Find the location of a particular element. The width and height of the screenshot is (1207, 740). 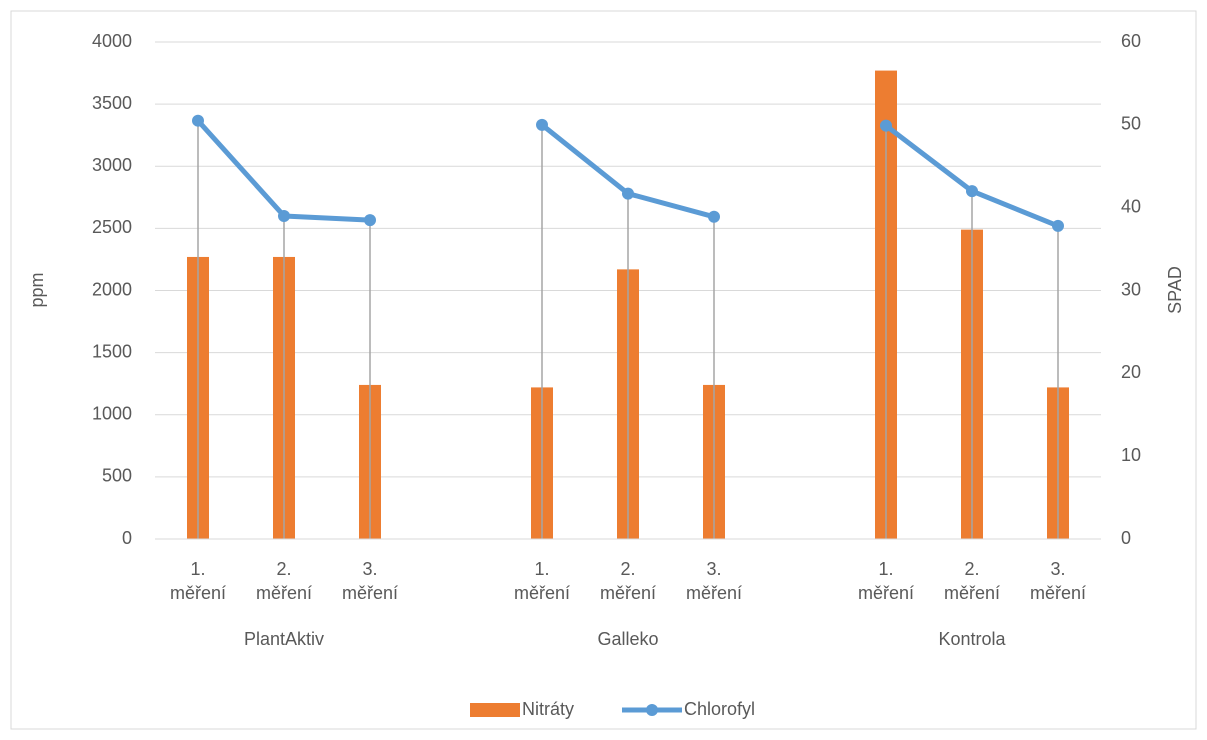

y-tick-label: 1500 is located at coordinates (112, 351).